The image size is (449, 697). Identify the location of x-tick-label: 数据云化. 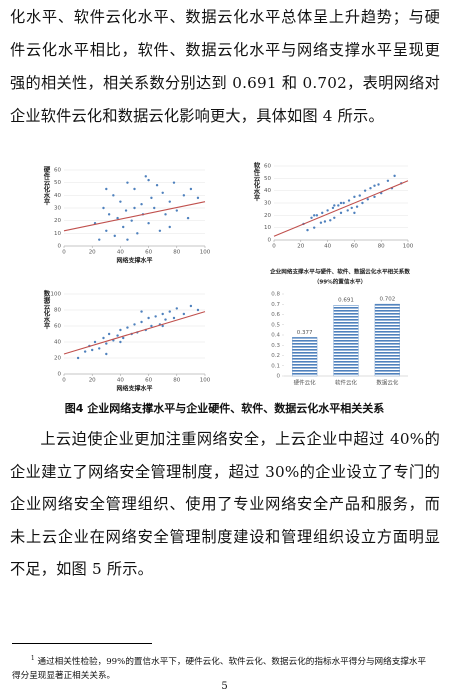
(387, 383).